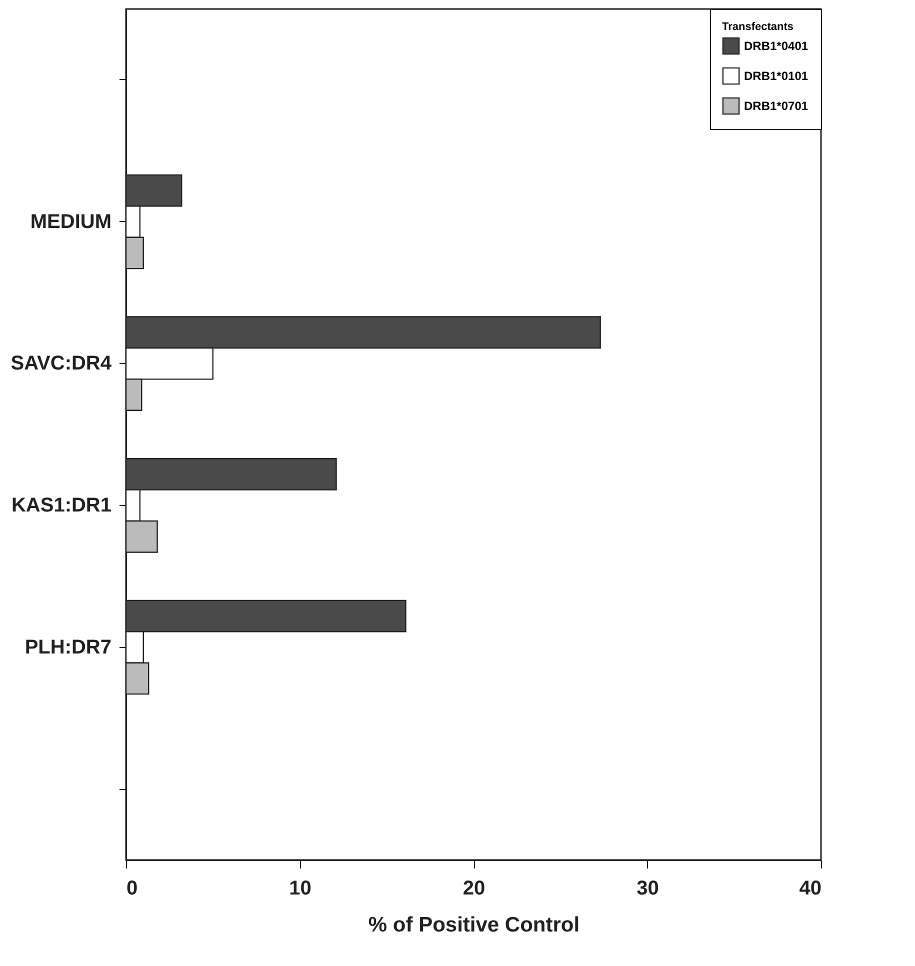 Image resolution: width=915 pixels, height=966 pixels. Describe the element at coordinates (776, 76) in the screenshot. I see `legend-label: DRB1*0101` at that location.